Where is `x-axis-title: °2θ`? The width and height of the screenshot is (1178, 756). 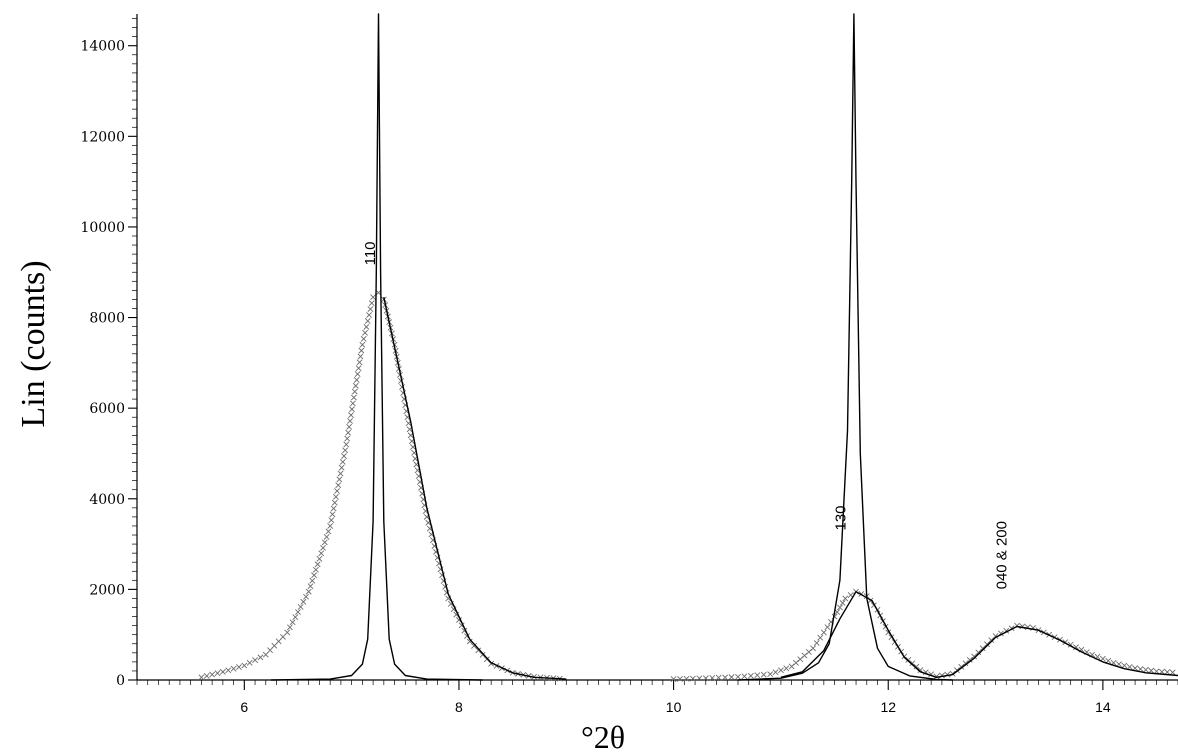
x-axis-title: °2θ is located at coordinates (603, 737).